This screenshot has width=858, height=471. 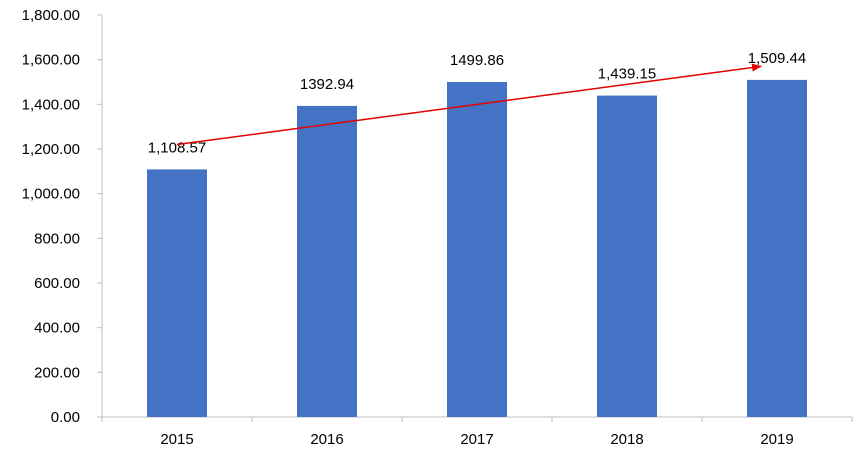 I want to click on bar-2015, so click(x=177, y=293).